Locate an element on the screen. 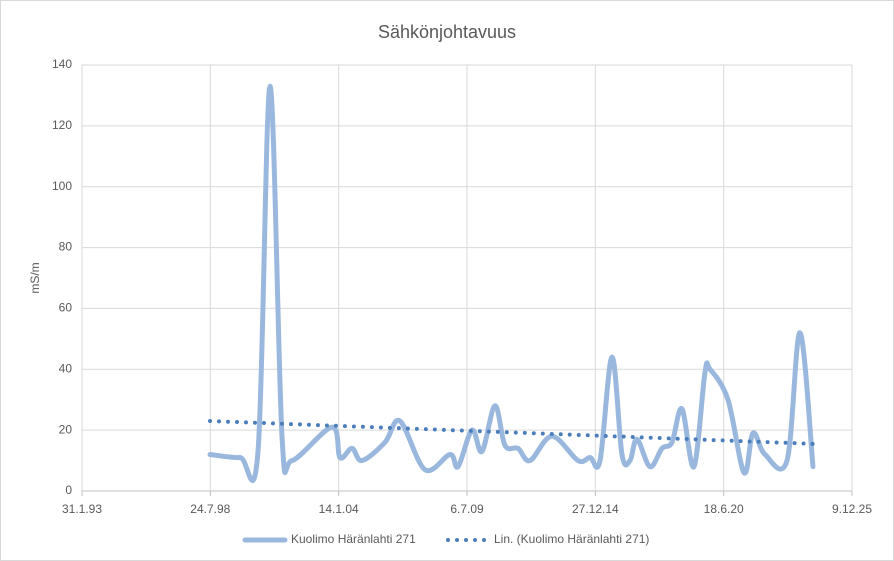  x-tick-label: 14.1.04 is located at coordinates (339, 509).